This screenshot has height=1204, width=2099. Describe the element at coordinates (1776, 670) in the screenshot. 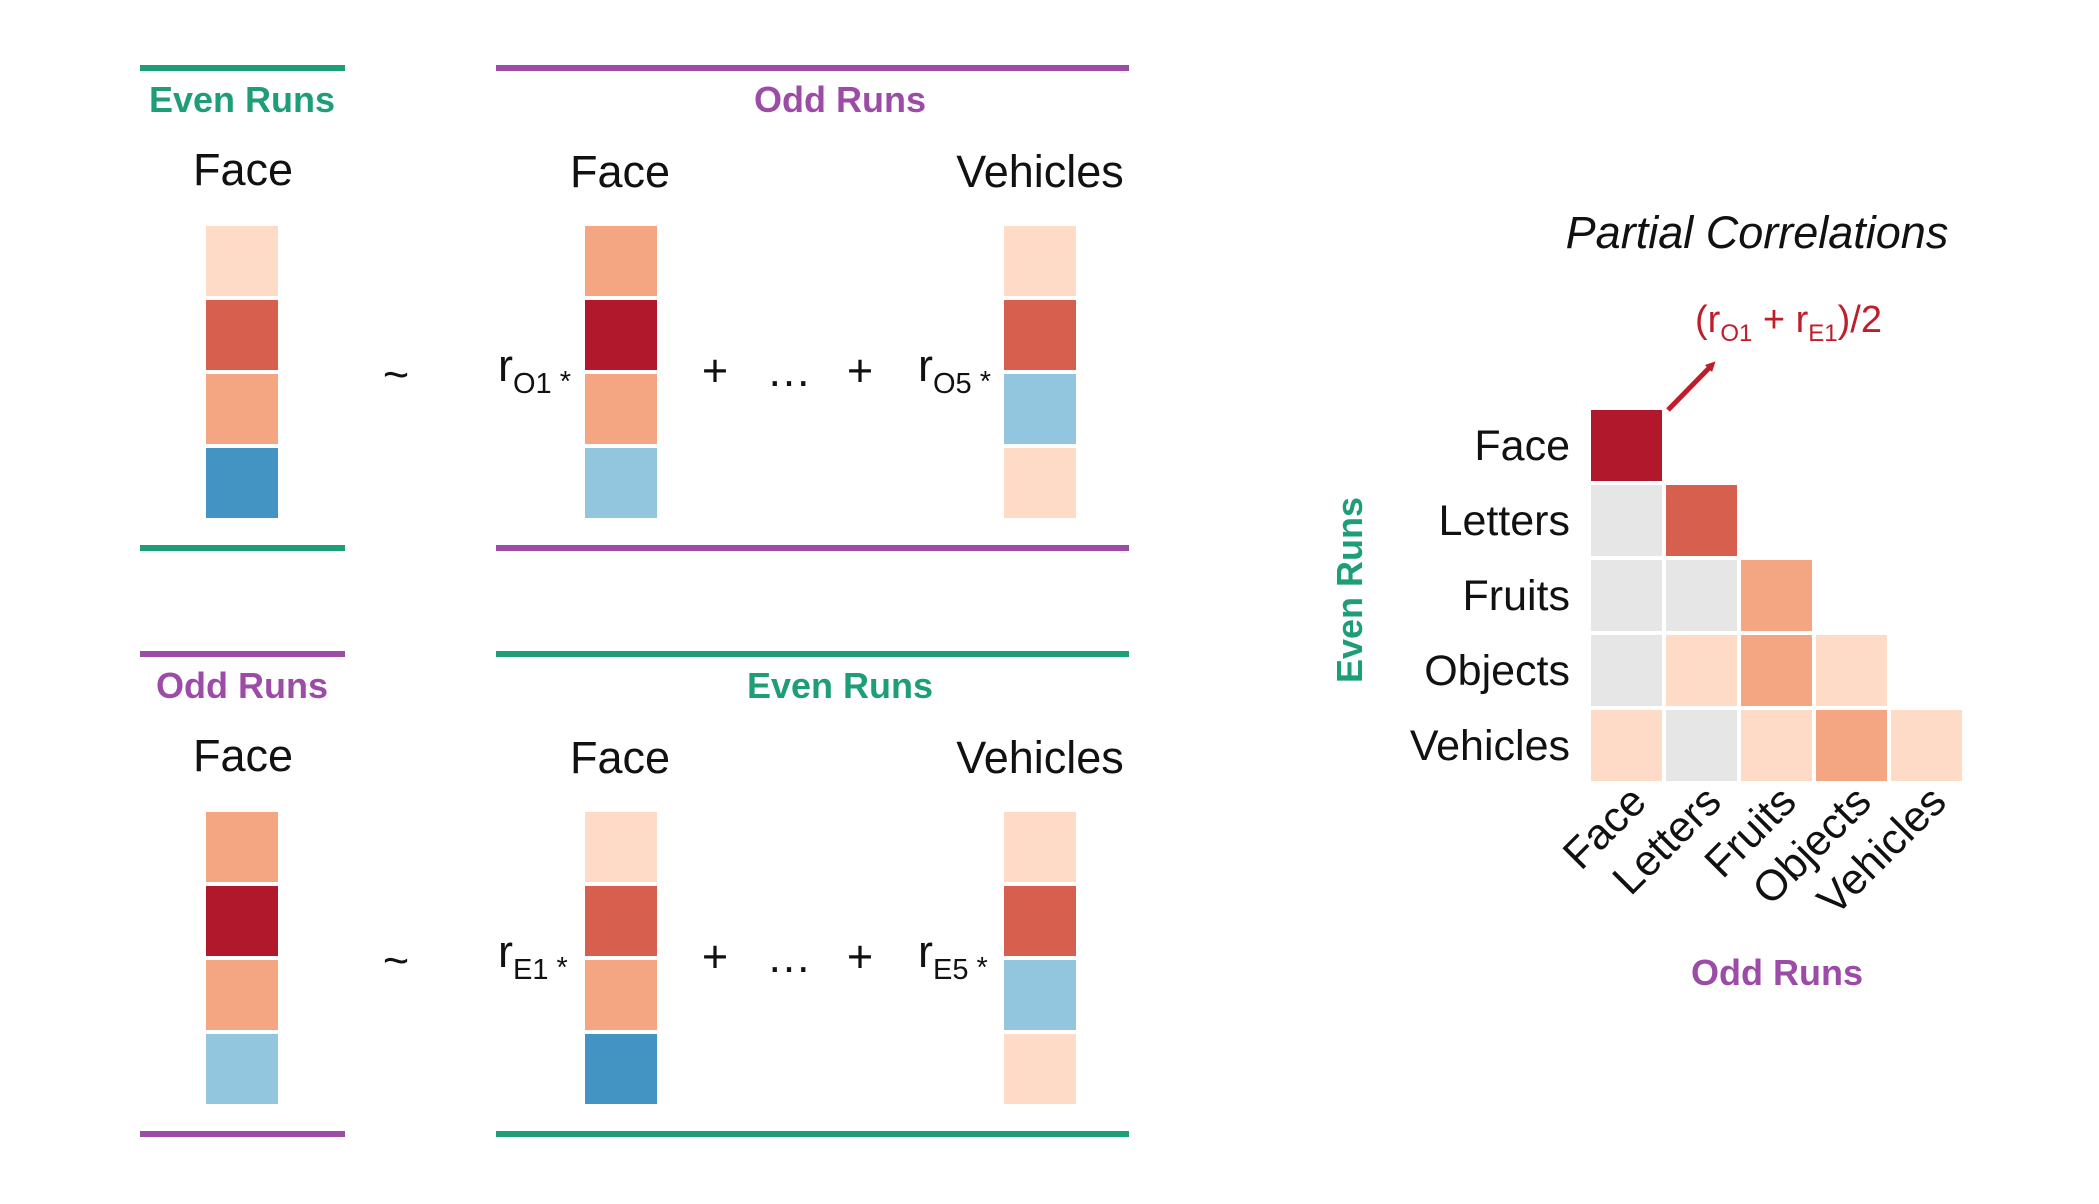

I see `matrix-cell-r4-c3` at that location.